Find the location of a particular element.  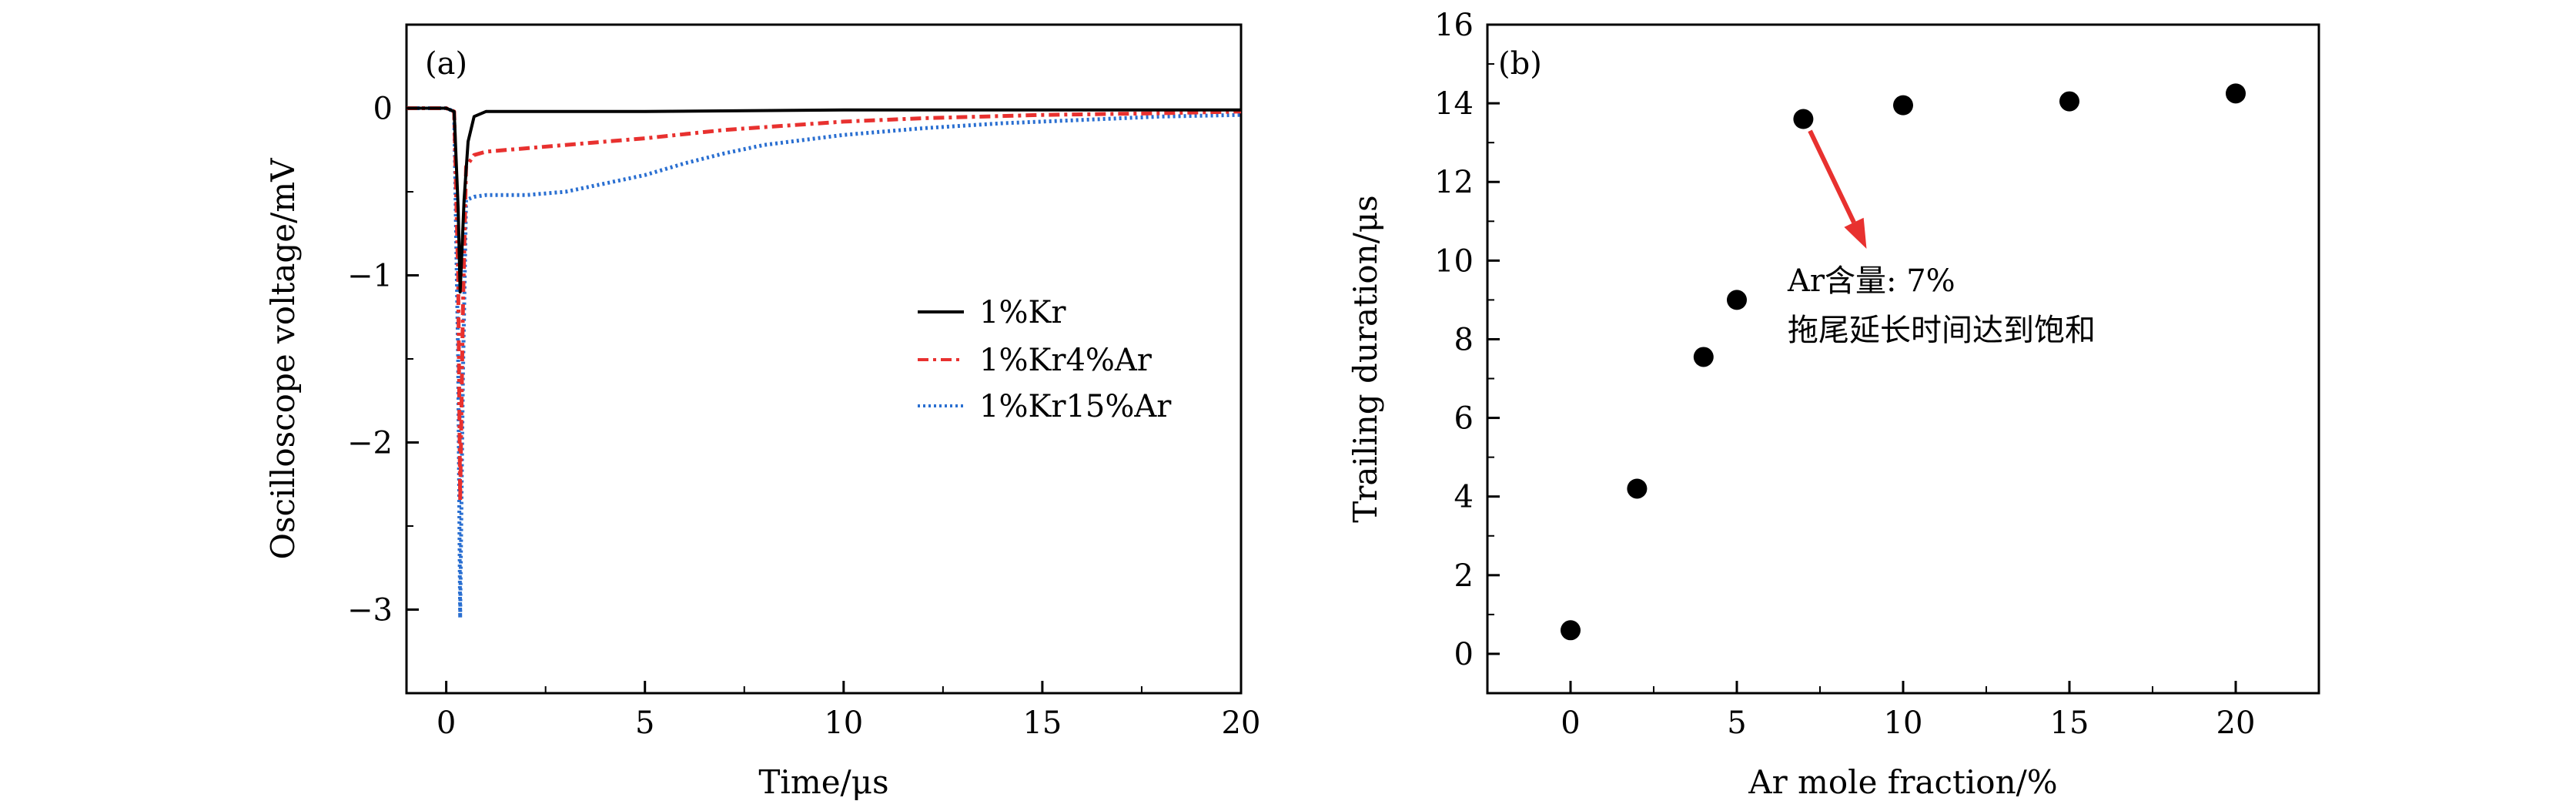

legend-item-1kr15ar: 1%Kr15%Ar is located at coordinates (1045, 407).